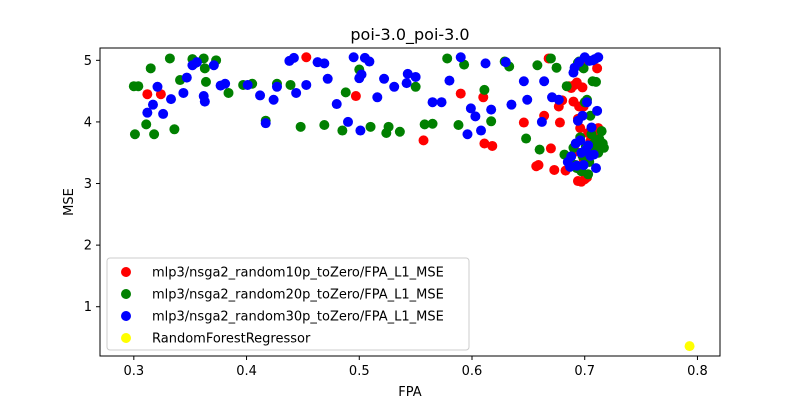 The image size is (800, 400). I want to click on y-tick-label: 5, so click(88, 61).